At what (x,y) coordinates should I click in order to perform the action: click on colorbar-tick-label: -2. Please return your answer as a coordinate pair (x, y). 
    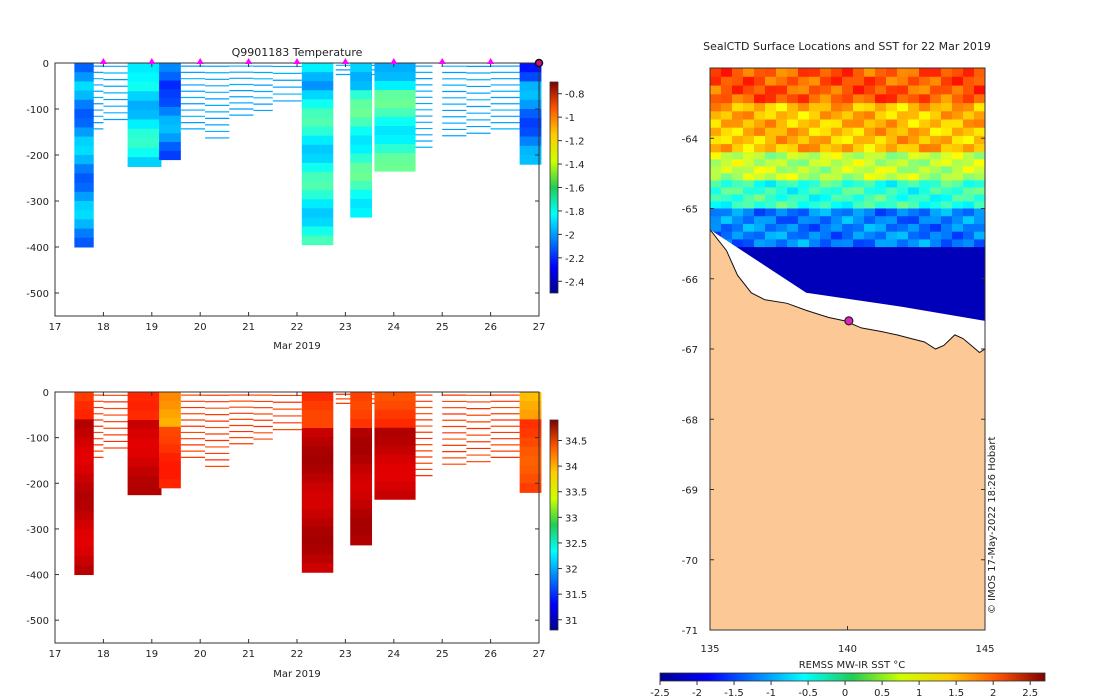
    Looking at the image, I should click on (697, 693).